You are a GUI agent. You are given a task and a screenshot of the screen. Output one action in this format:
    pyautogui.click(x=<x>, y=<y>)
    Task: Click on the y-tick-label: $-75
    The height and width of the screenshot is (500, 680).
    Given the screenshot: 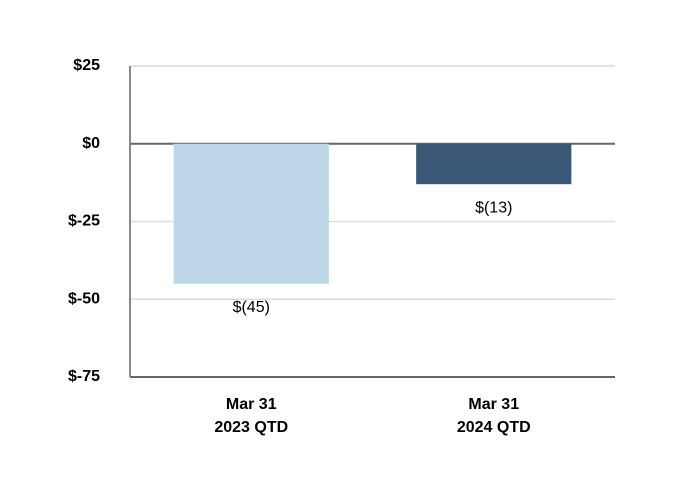 What is the action you would take?
    pyautogui.click(x=84, y=376)
    